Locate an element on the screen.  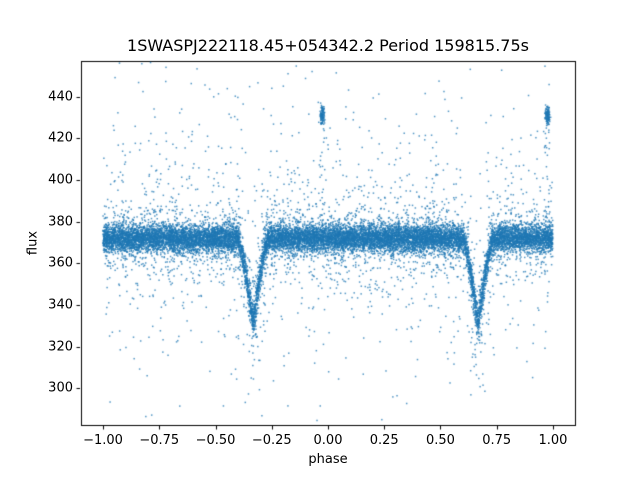
y-tick-label: 400 is located at coordinates (60, 180).